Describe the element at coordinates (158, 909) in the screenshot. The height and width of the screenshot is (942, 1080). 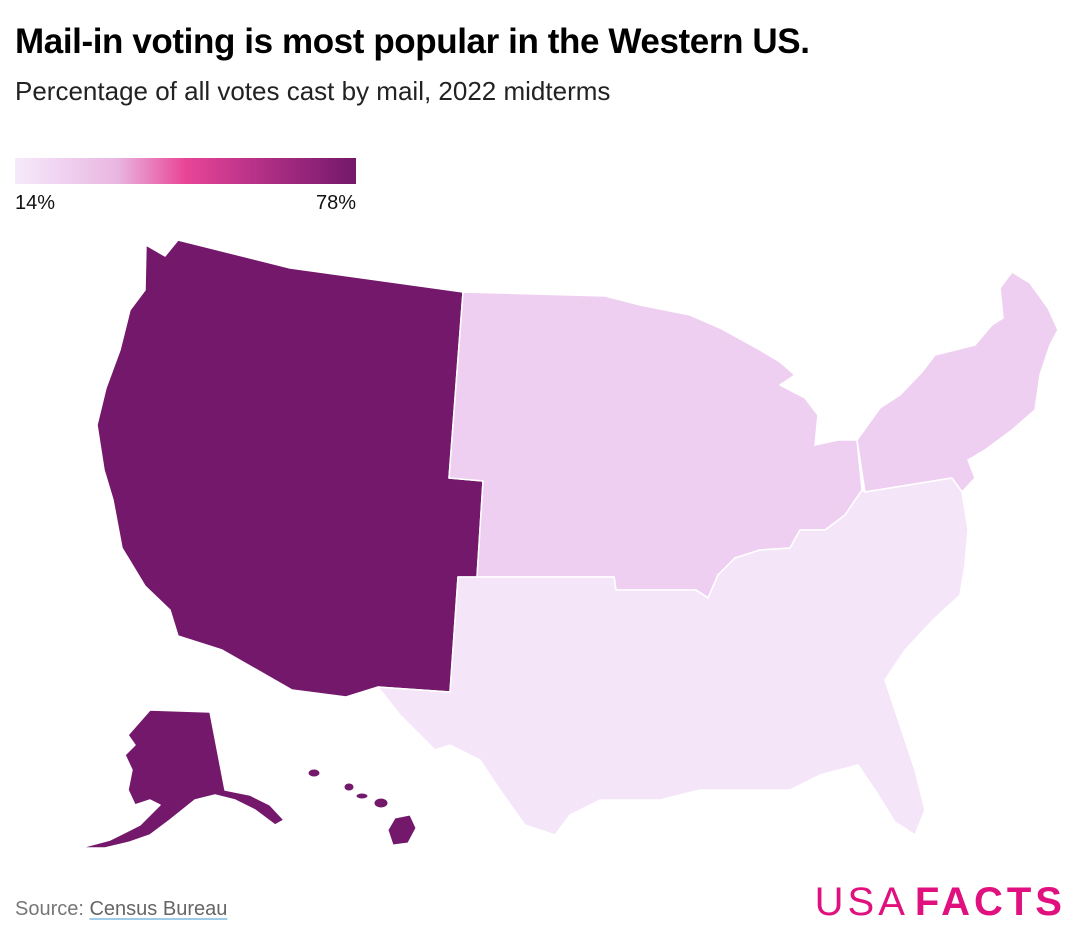
I see `source-link: Census Bureau` at that location.